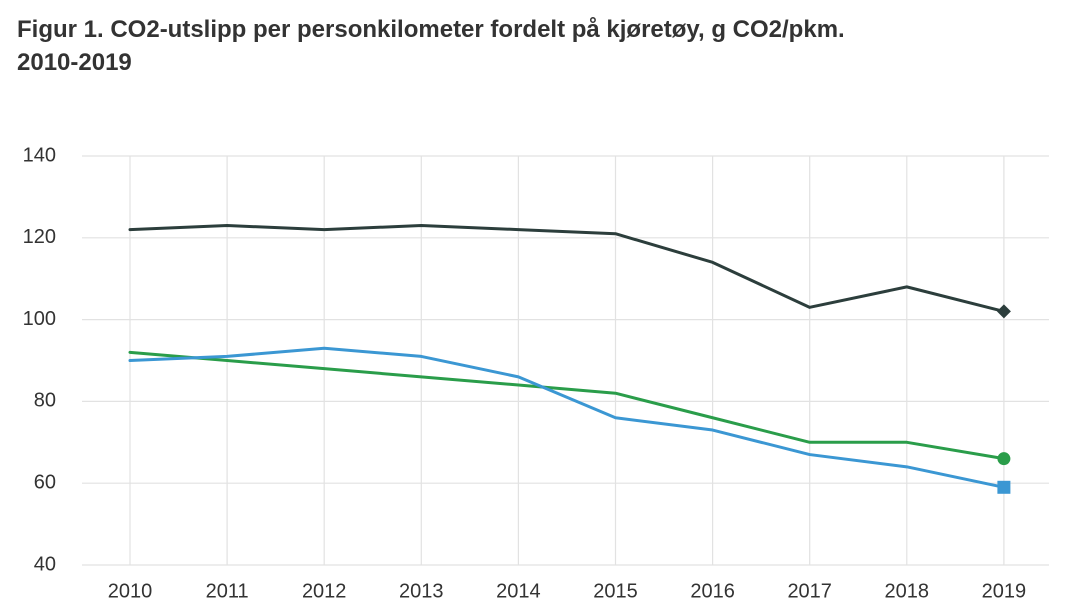  I want to click on x-tick-label: 2013, so click(421, 591).